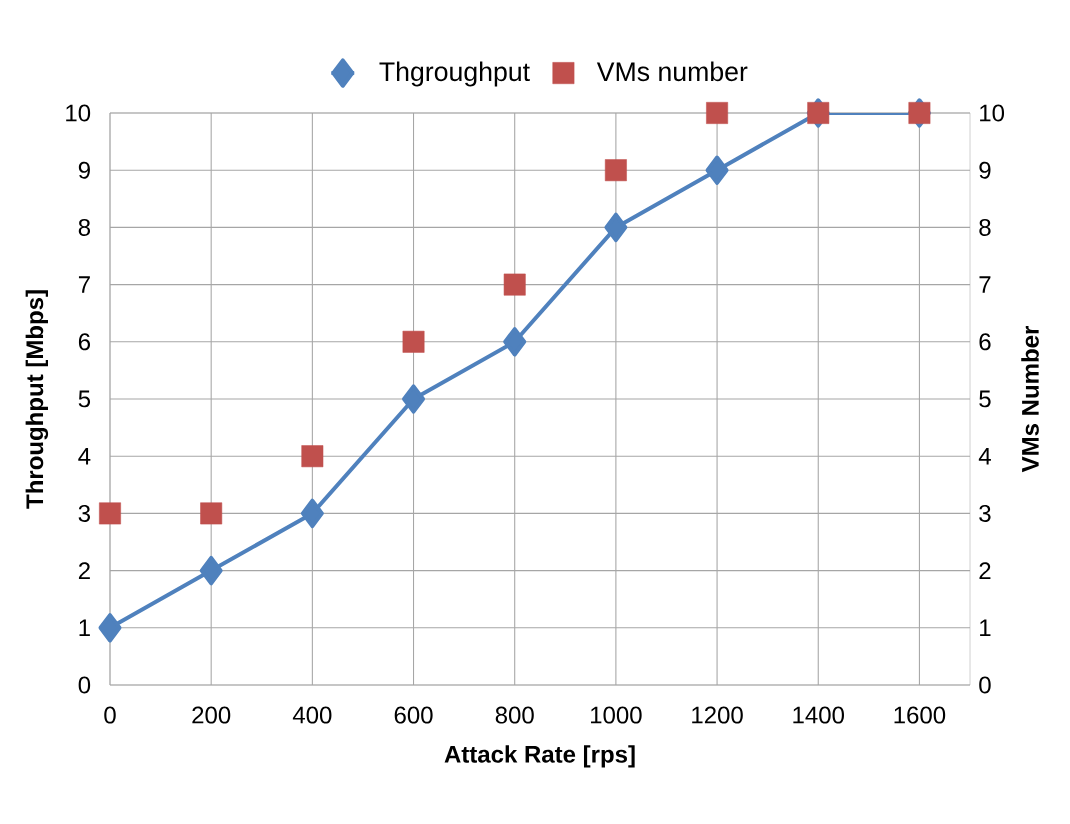  I want to click on x-tick-label: 1600, so click(920, 715).